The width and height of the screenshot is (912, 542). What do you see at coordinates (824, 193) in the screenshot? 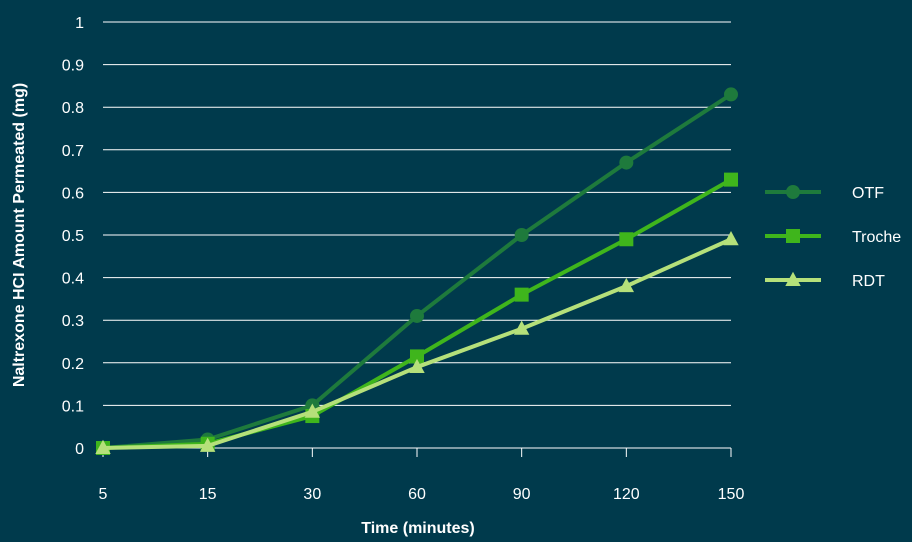
I see `legend-item-otf: OTF` at bounding box center [824, 193].